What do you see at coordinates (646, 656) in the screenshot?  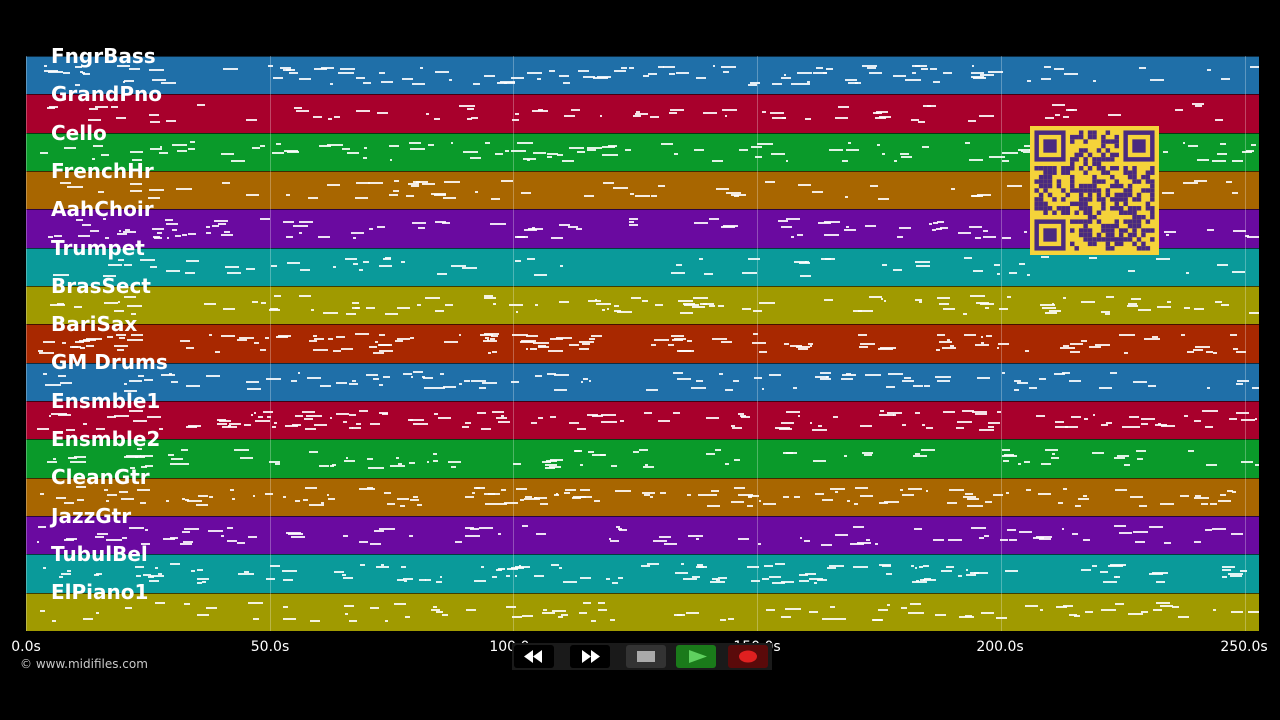 I see `stop-button` at bounding box center [646, 656].